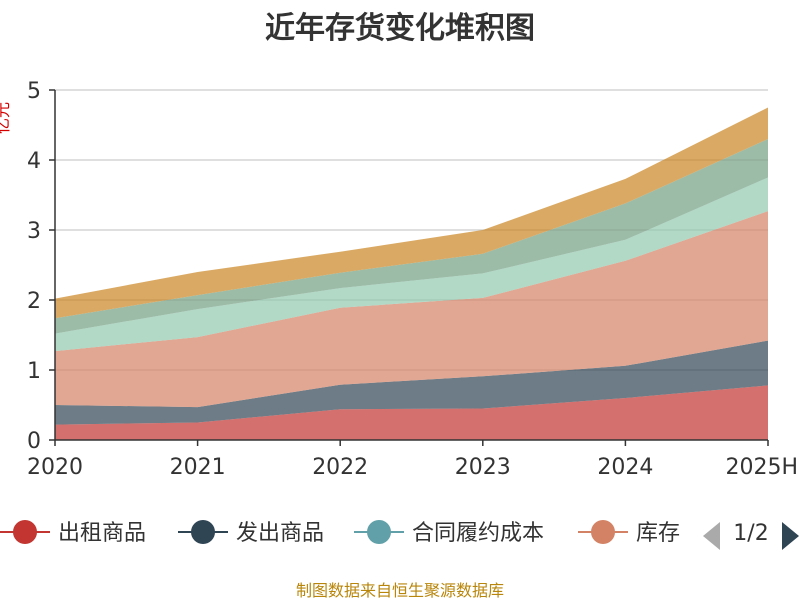 Image resolution: width=800 pixels, height=600 pixels. Describe the element at coordinates (34, 371) in the screenshot. I see `y-tick-label: 1` at that location.